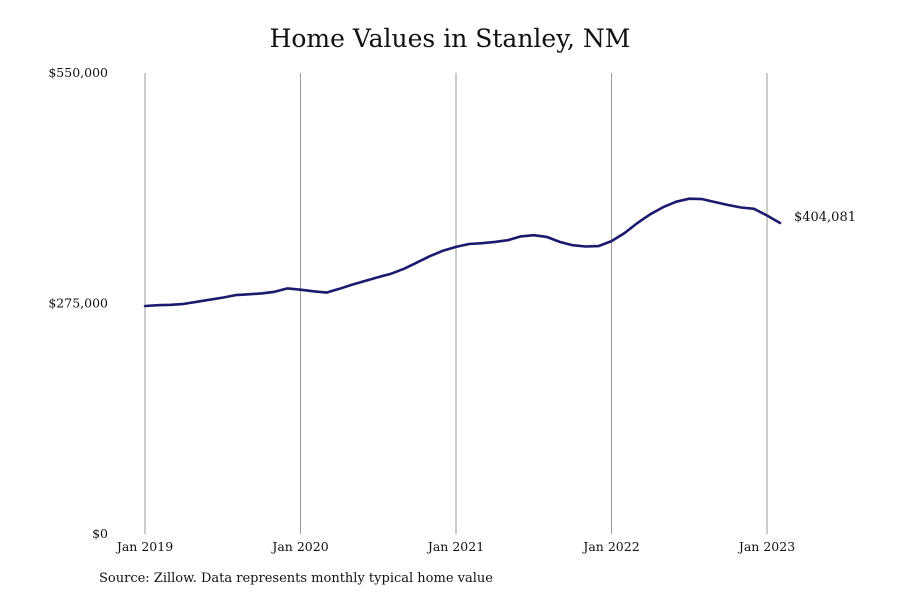  Describe the element at coordinates (610, 546) in the screenshot. I see `x-tick-label: Jan 2022` at that location.